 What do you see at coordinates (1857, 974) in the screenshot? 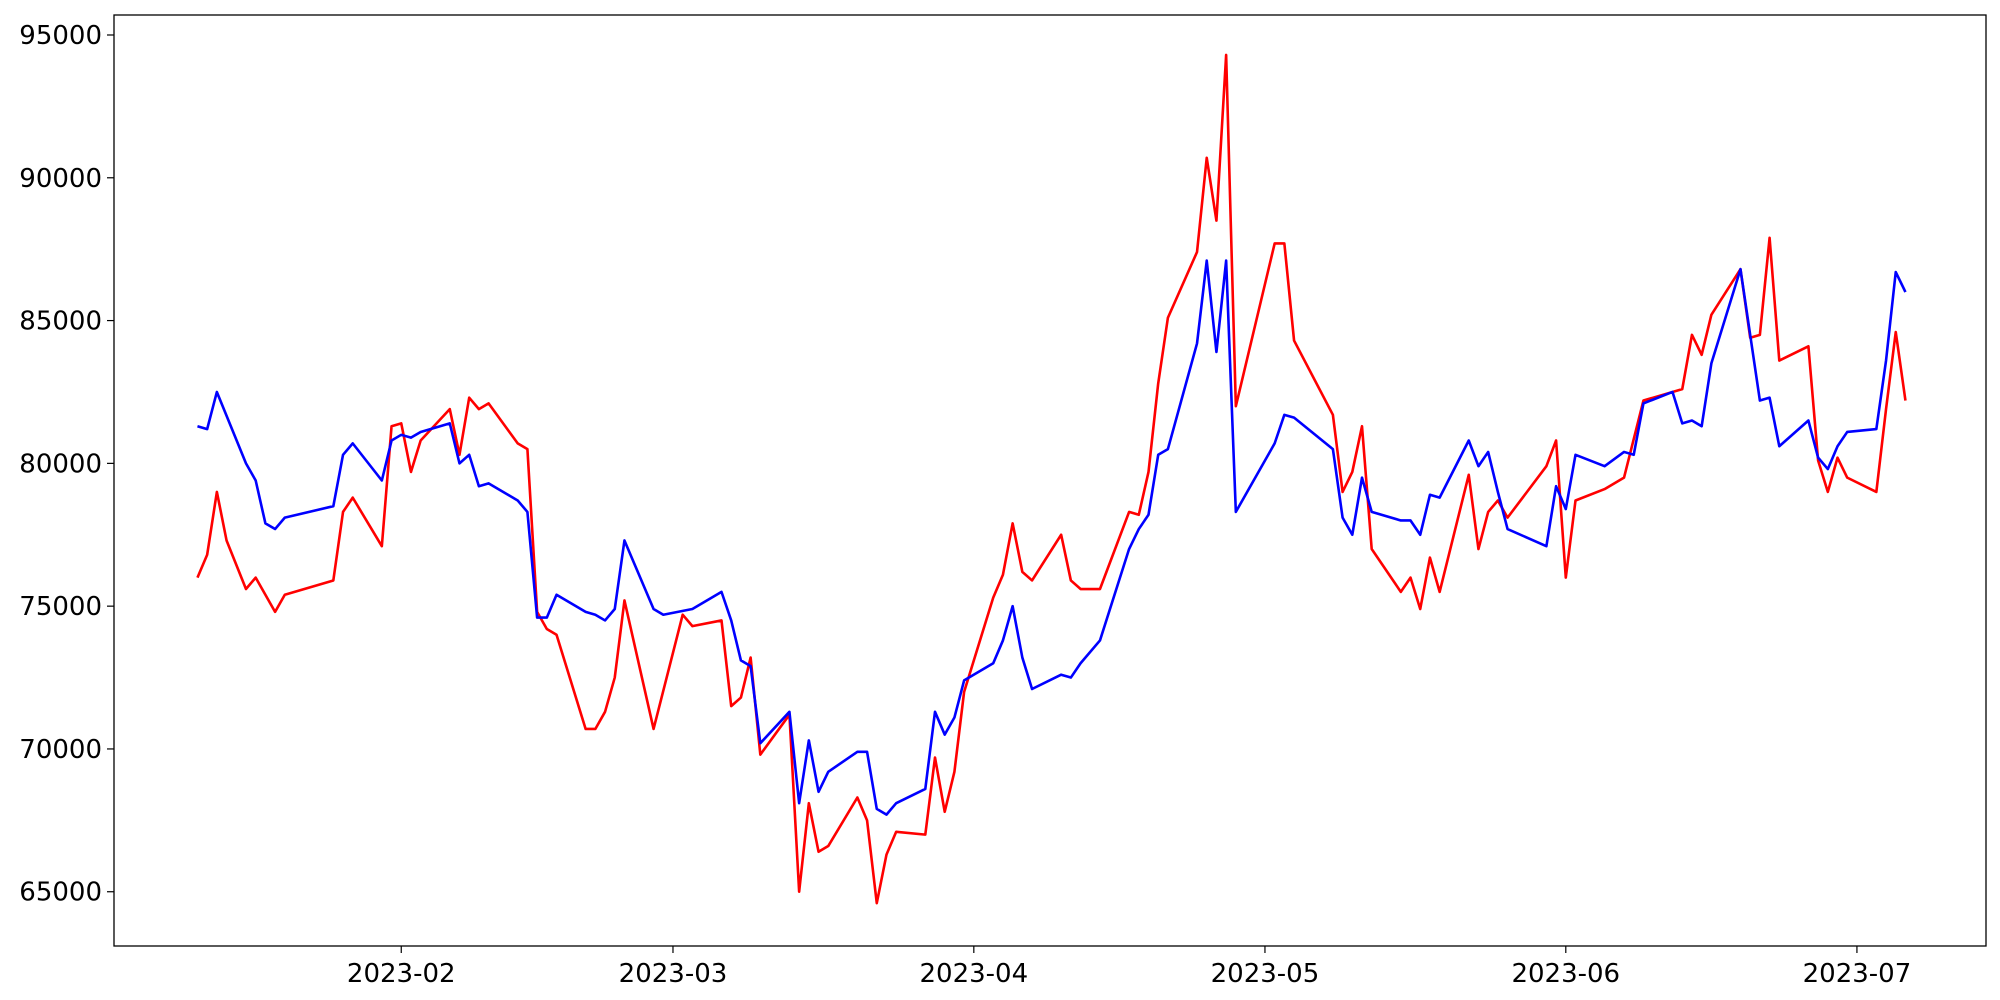
I see `x-tick-label: 2023-07` at bounding box center [1857, 974].